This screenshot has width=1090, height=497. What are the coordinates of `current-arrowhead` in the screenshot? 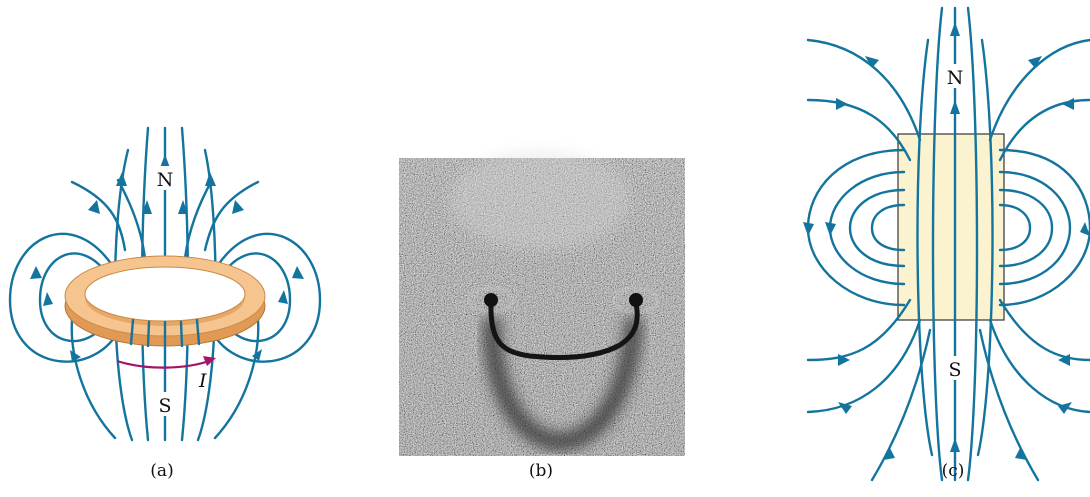 It's located at (209, 361).